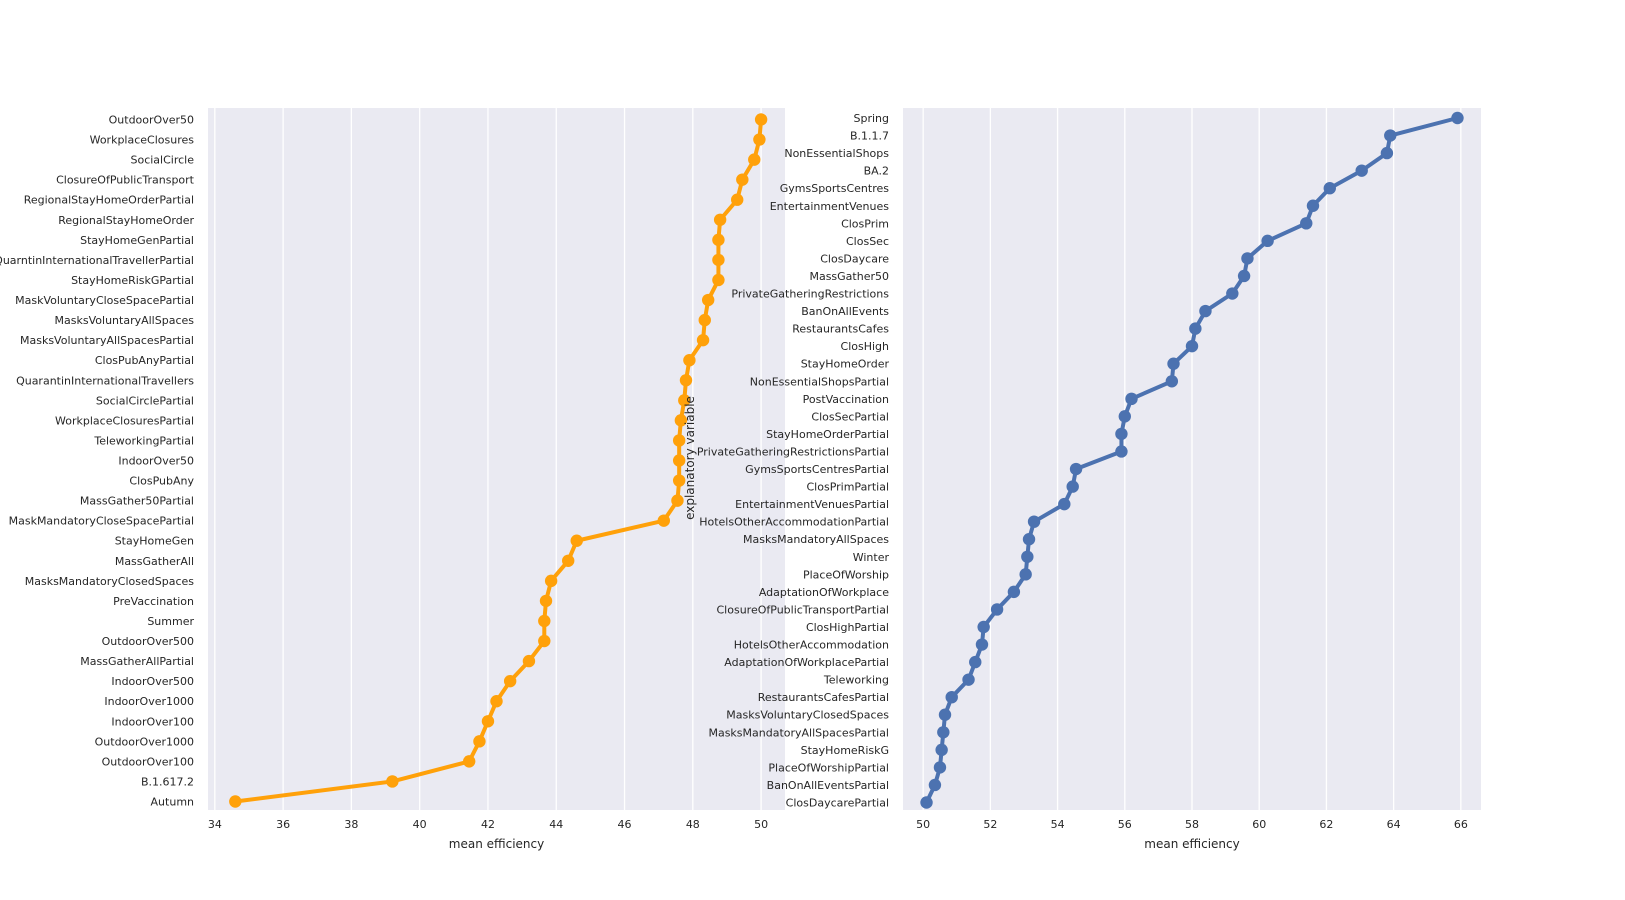 The image size is (1625, 900). What do you see at coordinates (125, 320) in the screenshot?
I see `left-y-tick-label: MasksVoluntaryAllSpaces` at bounding box center [125, 320].